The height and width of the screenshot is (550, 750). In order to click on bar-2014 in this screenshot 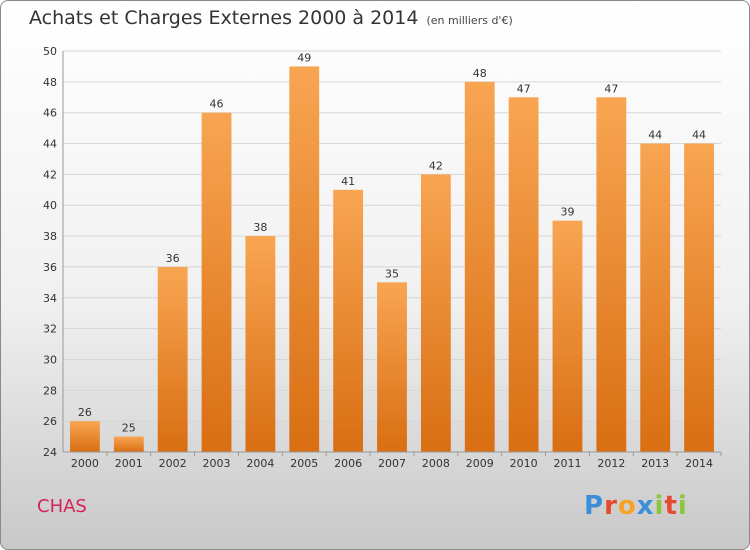, I will do `click(699, 298)`.